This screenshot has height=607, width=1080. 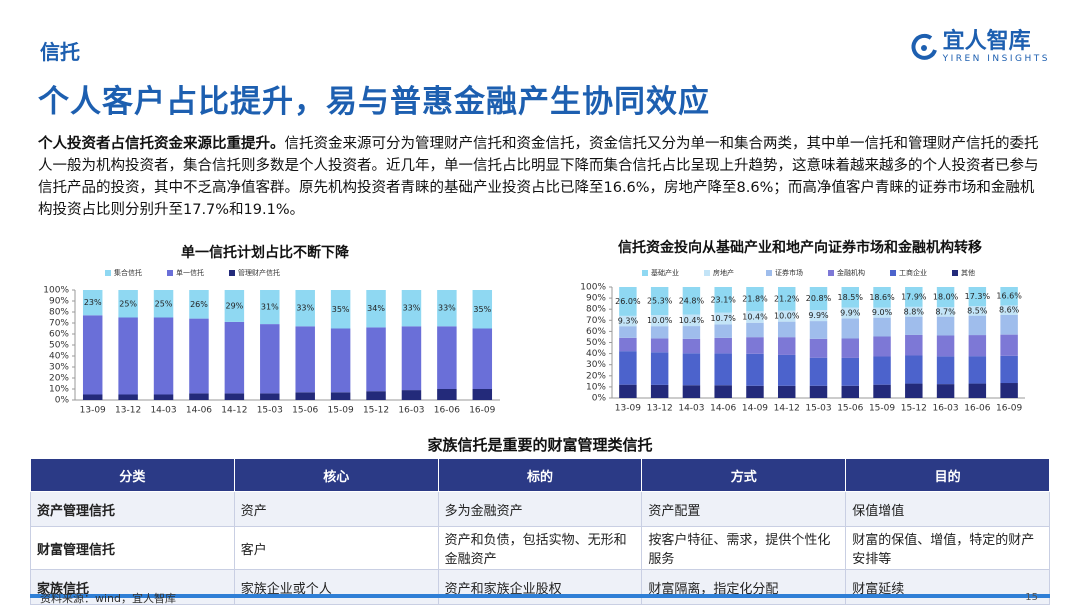 I want to click on header-cell: 标的, so click(x=540, y=475).